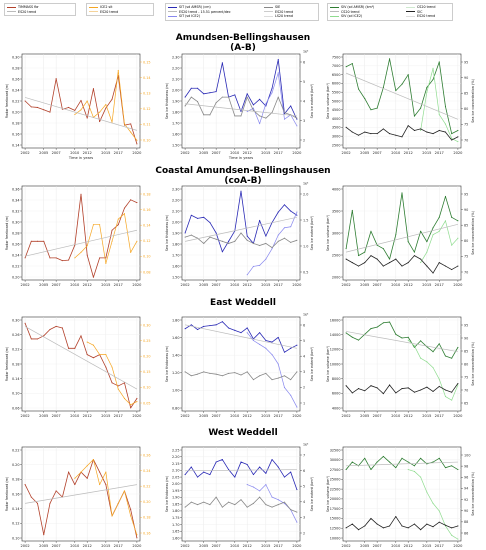 The width and height of the screenshot is (486, 550). What do you see at coordinates (304, 502) in the screenshot?
I see `y2-tick-label: 4` at bounding box center [304, 502].